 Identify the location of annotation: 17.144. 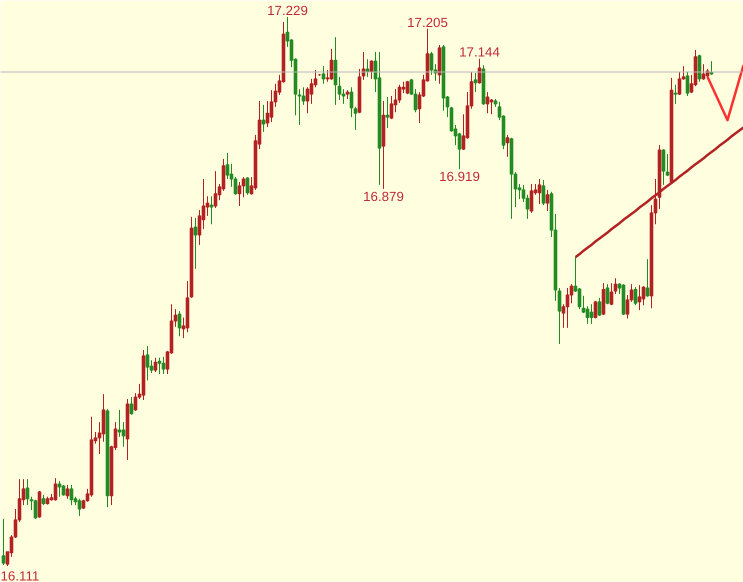
(479, 52).